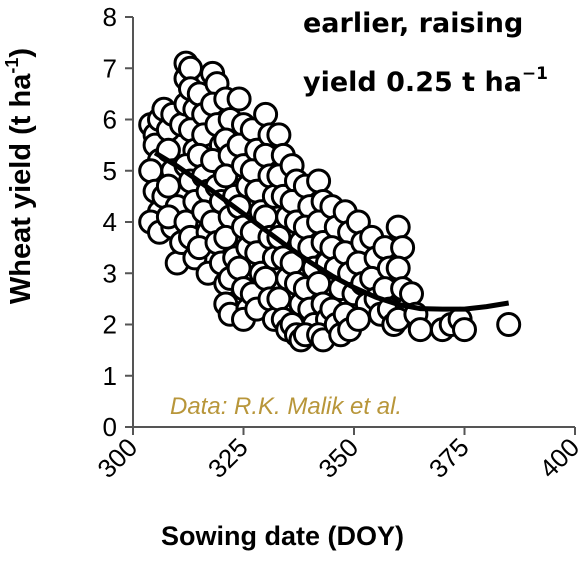 The width and height of the screenshot is (586, 576). I want to click on y-tick-label: 1, so click(110, 376).